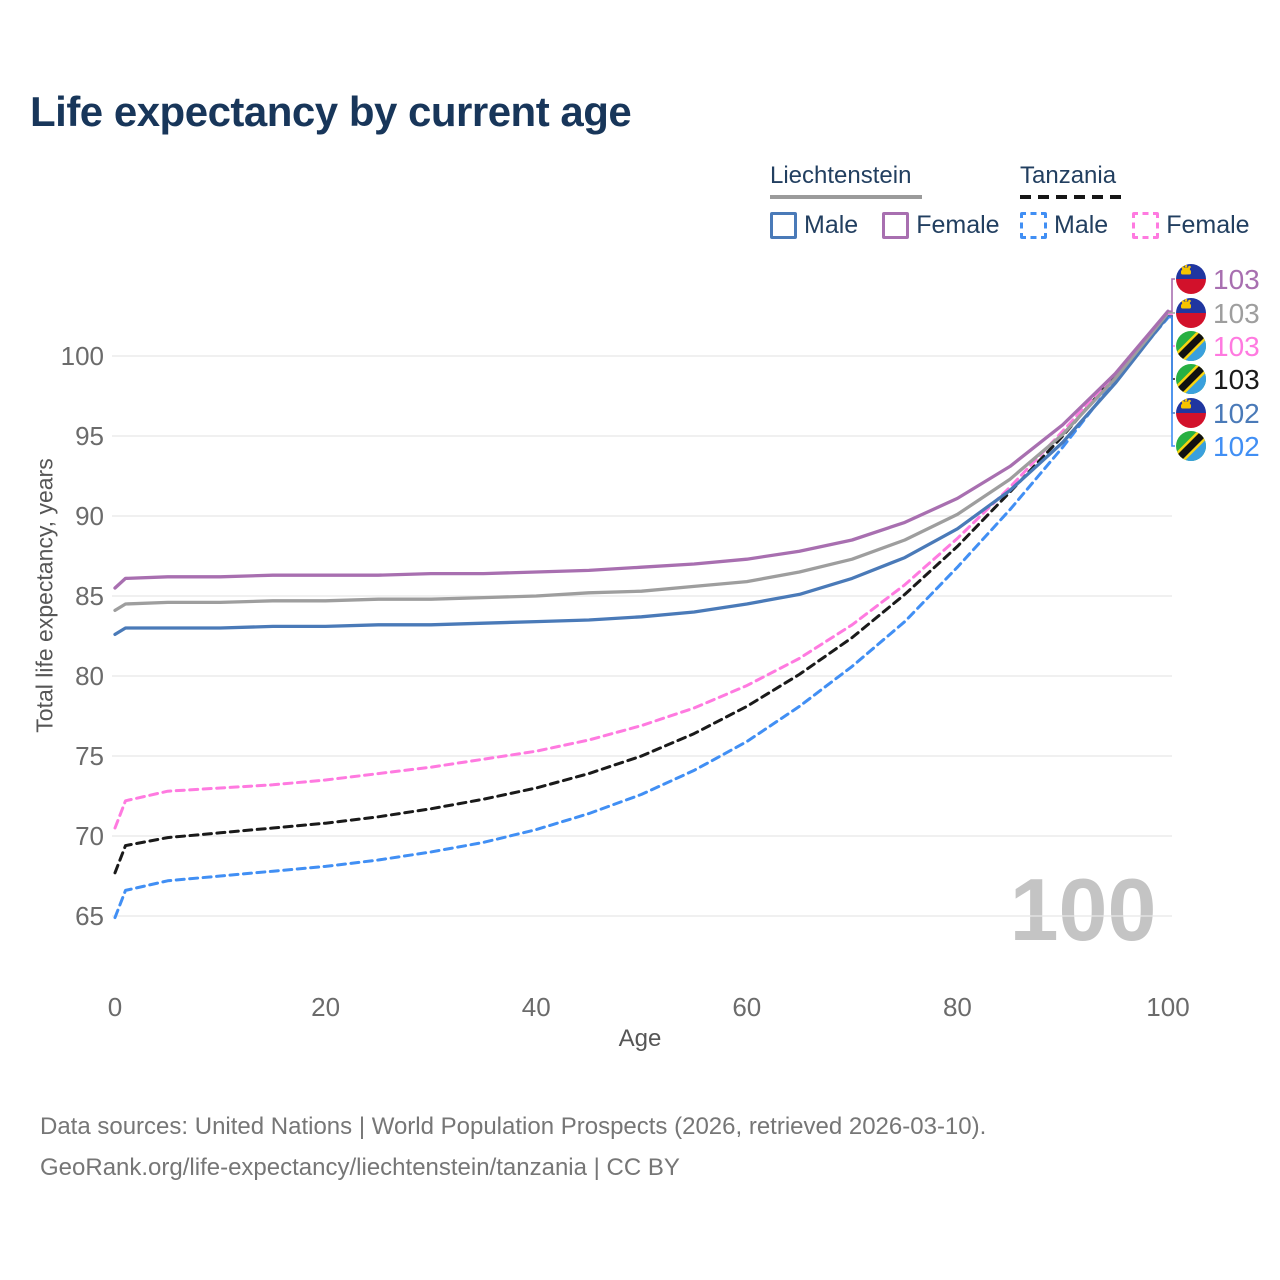  Describe the element at coordinates (1135, 180) in the screenshot. I see `legend-country-tanzania: Tanzania` at that location.